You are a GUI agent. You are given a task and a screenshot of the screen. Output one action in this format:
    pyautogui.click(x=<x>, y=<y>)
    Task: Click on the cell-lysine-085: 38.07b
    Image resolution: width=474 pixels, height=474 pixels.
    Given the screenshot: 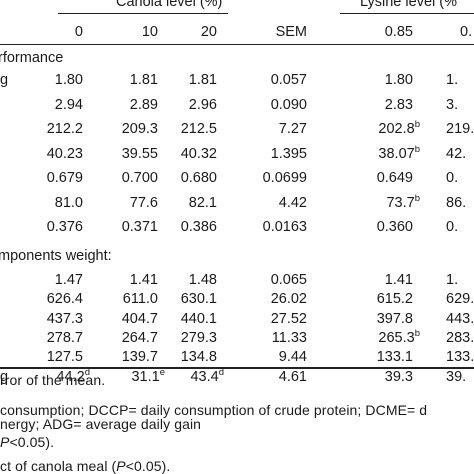 What is the action you would take?
    pyautogui.click(x=399, y=152)
    